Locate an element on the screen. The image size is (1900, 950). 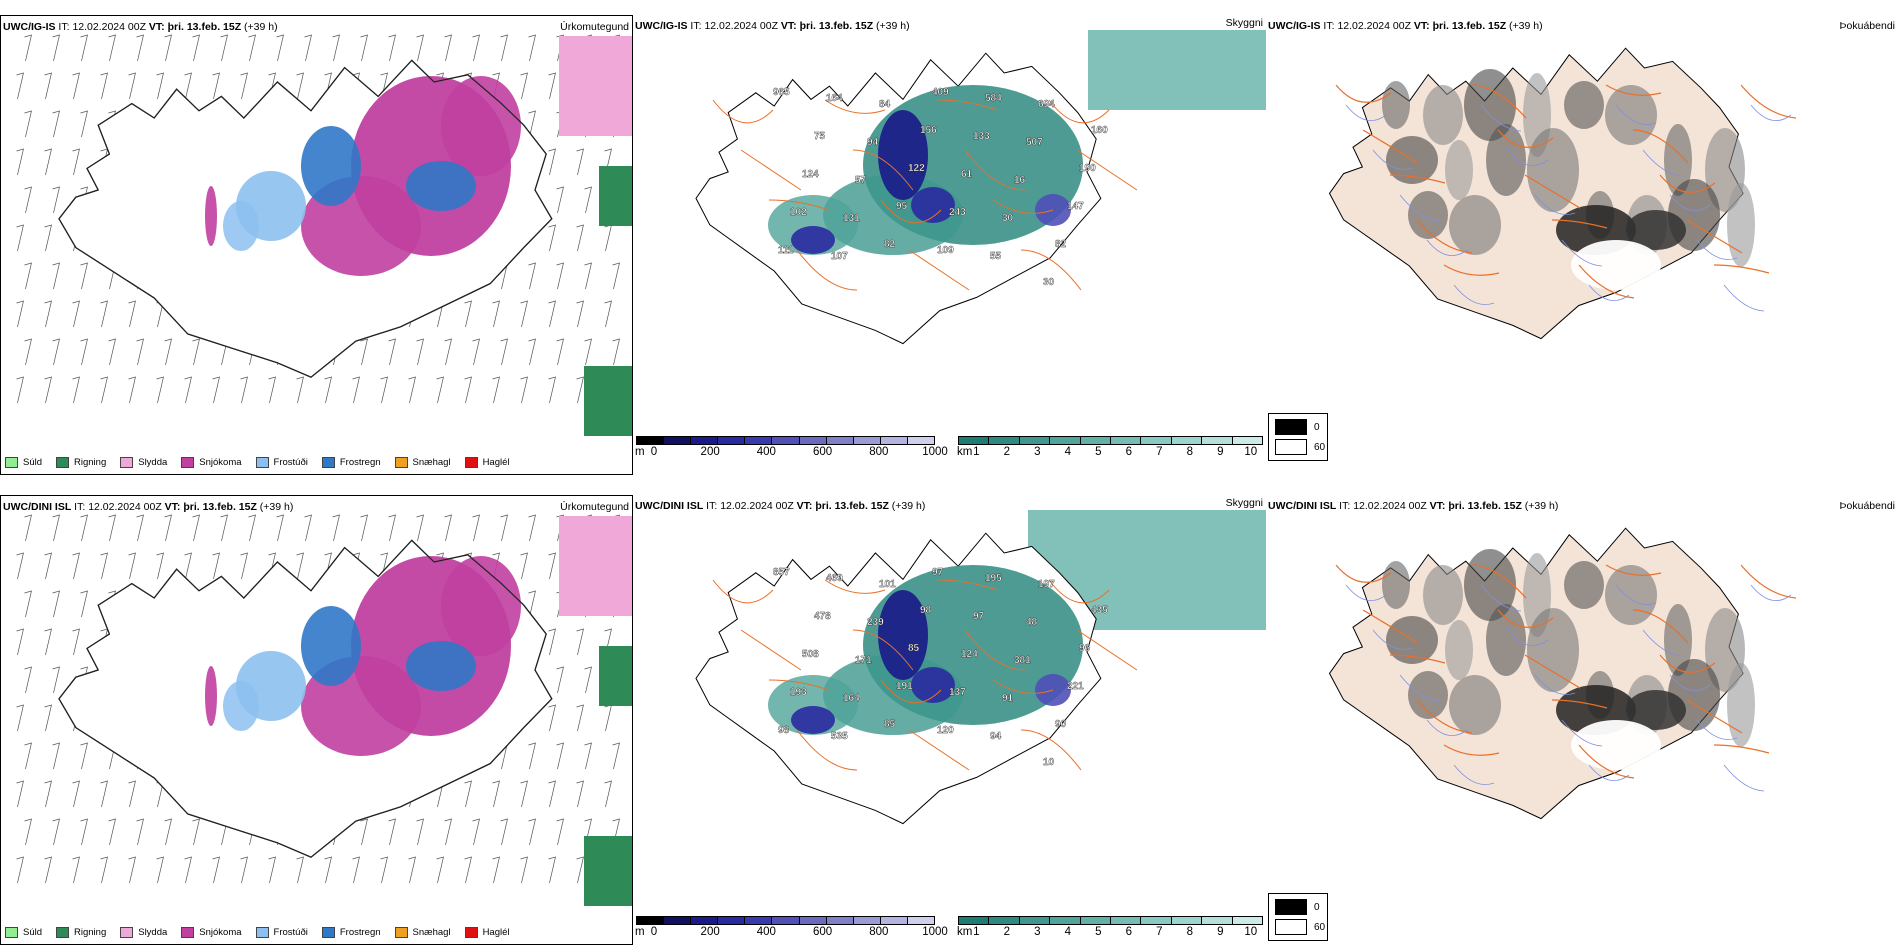
colorbar-tick: 6 is located at coordinates (1128, 452).